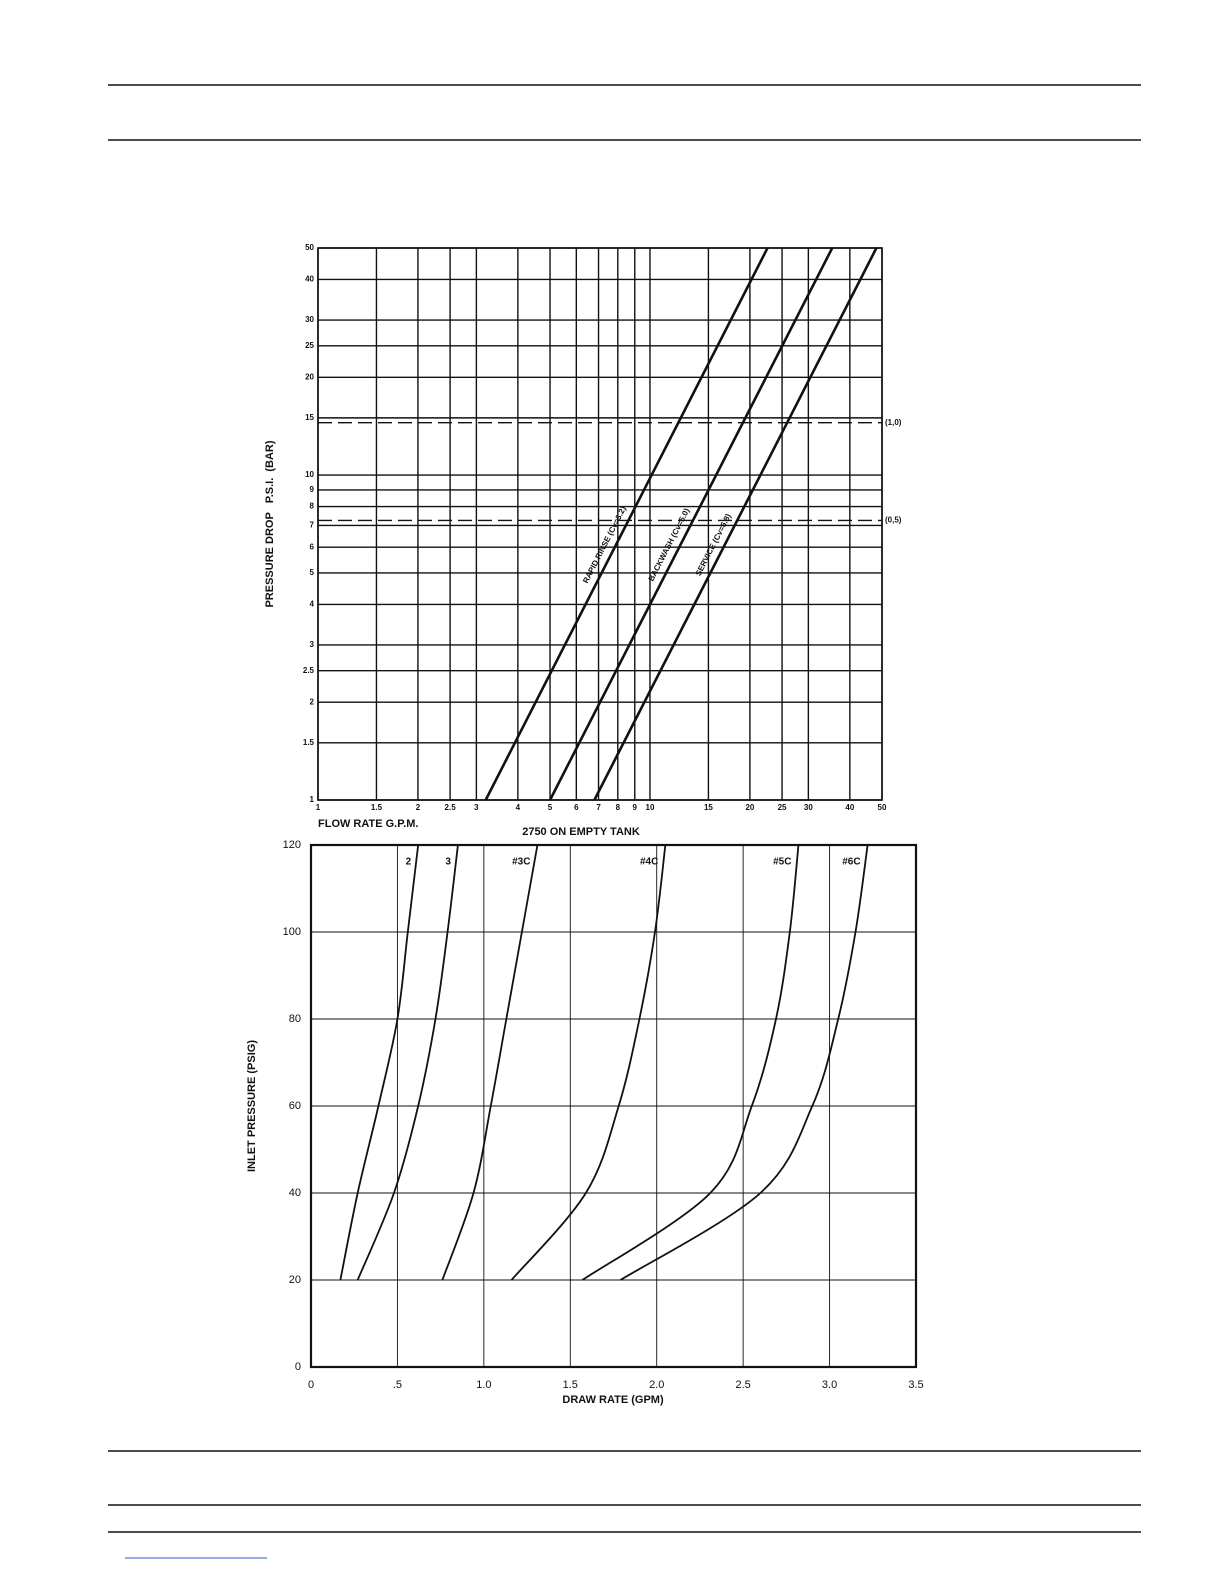  What do you see at coordinates (312, 799) in the screenshot?
I see `y-tick-label: 1` at bounding box center [312, 799].